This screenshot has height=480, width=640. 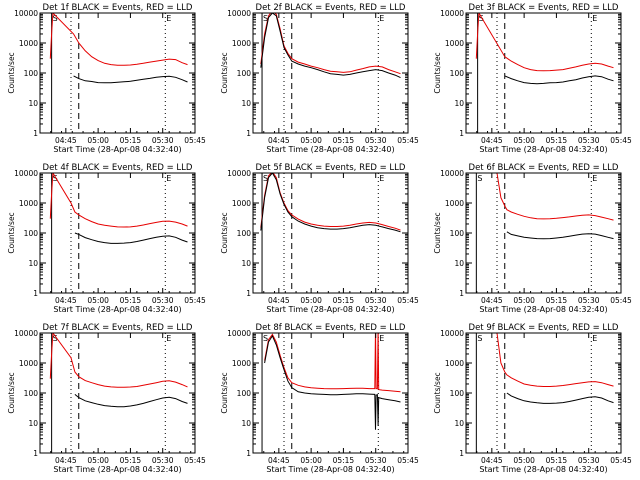 What do you see at coordinates (118, 328) in the screenshot?
I see `panel-title: Det 7f BLACK = Events, RED = LLD` at bounding box center [118, 328].